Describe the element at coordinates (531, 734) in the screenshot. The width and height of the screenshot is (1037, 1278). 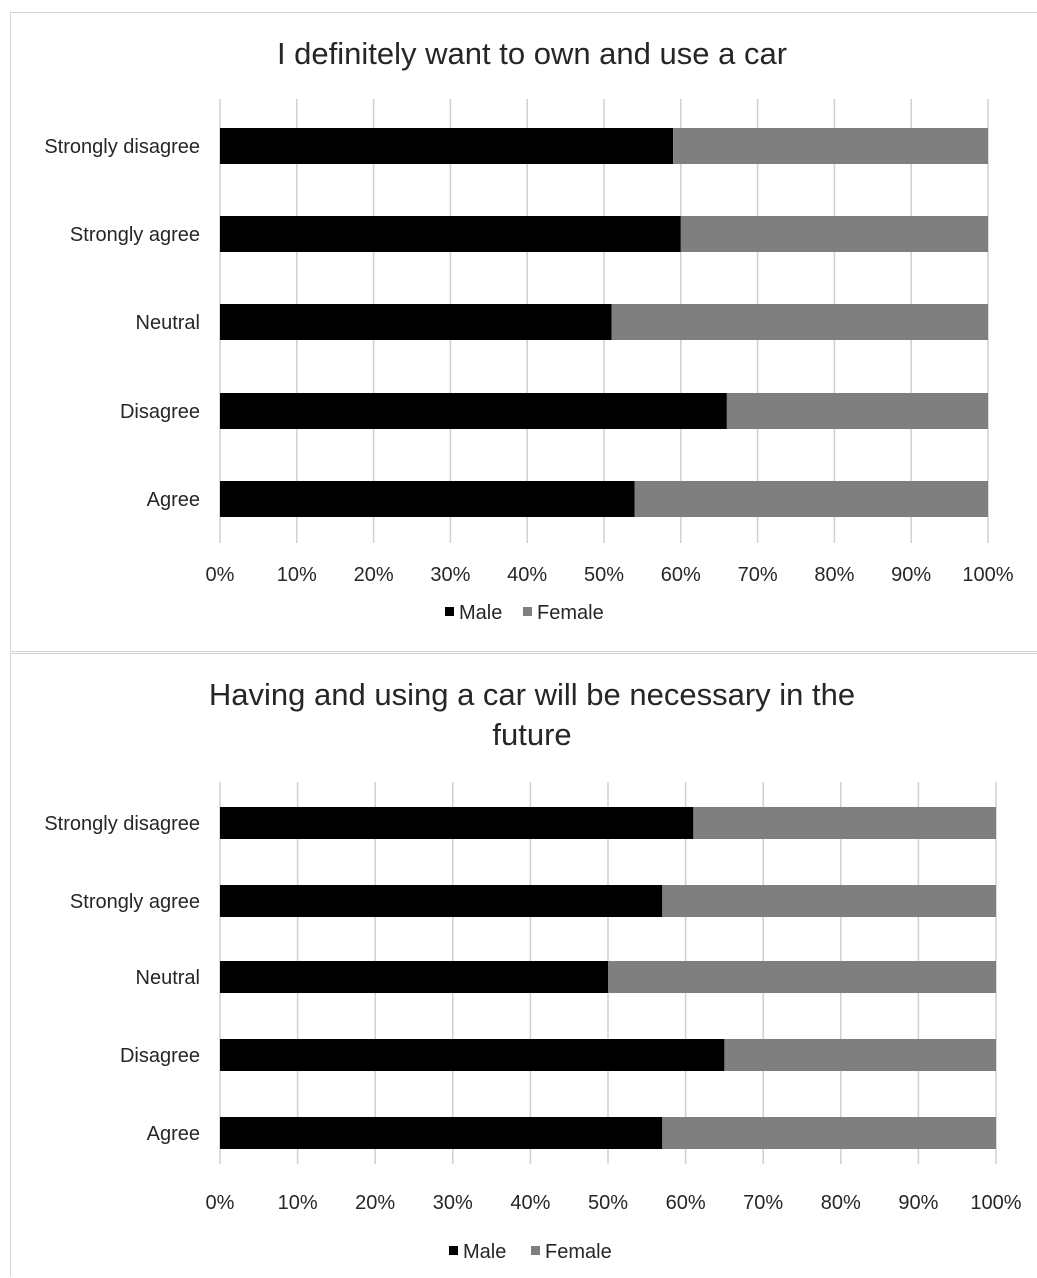
I see `chart-title-line: future` at that location.